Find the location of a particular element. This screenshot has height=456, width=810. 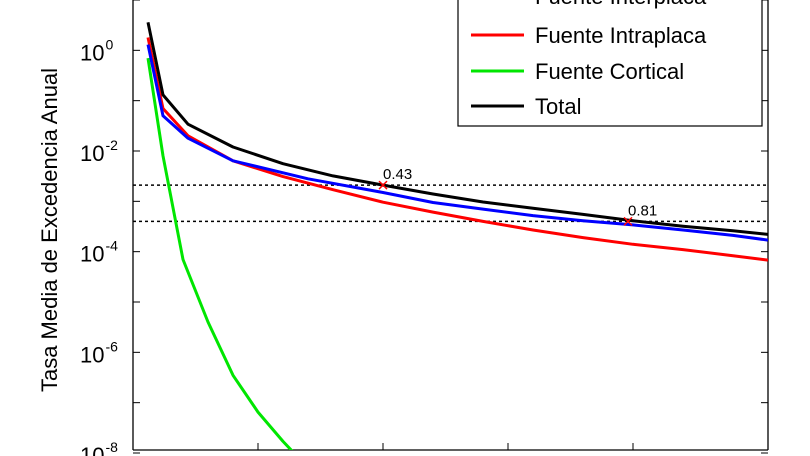

y-tick-label: 10⁻⁴ is located at coordinates (99, 252).